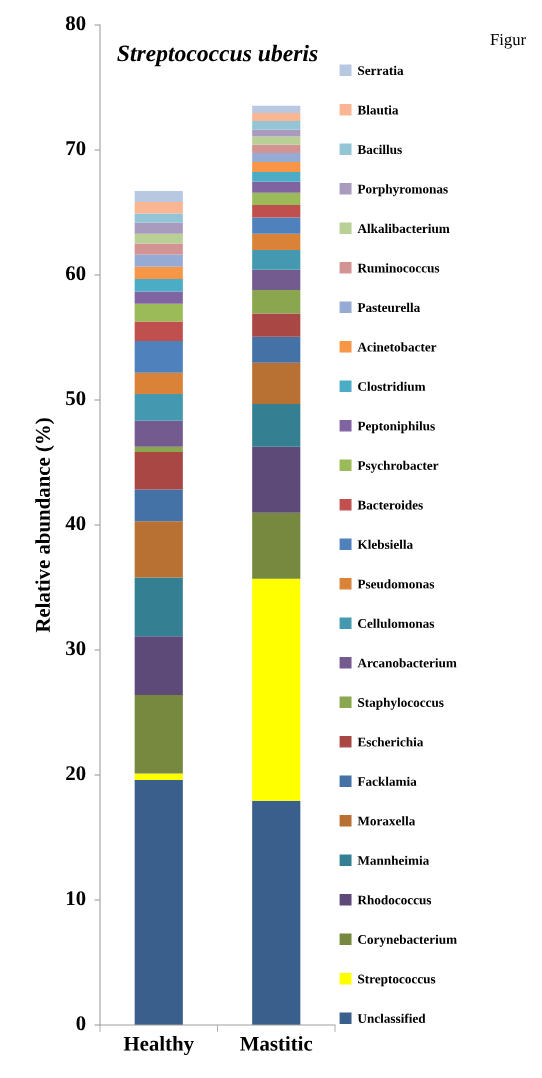  What do you see at coordinates (402, 190) in the screenshot?
I see `legend-label: Porphyromonas` at bounding box center [402, 190].